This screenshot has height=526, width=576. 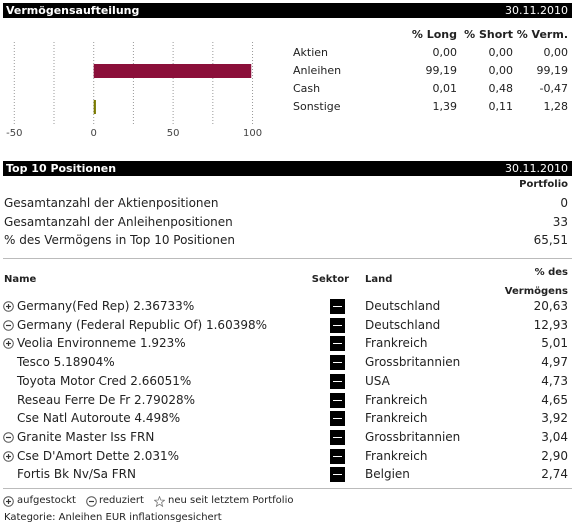 What do you see at coordinates (501, 88) in the screenshot?
I see `cell: 0,48` at bounding box center [501, 88].